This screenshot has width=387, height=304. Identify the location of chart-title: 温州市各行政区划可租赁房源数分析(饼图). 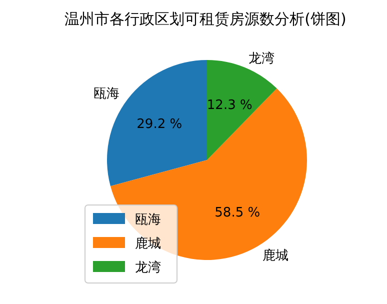
(205, 19).